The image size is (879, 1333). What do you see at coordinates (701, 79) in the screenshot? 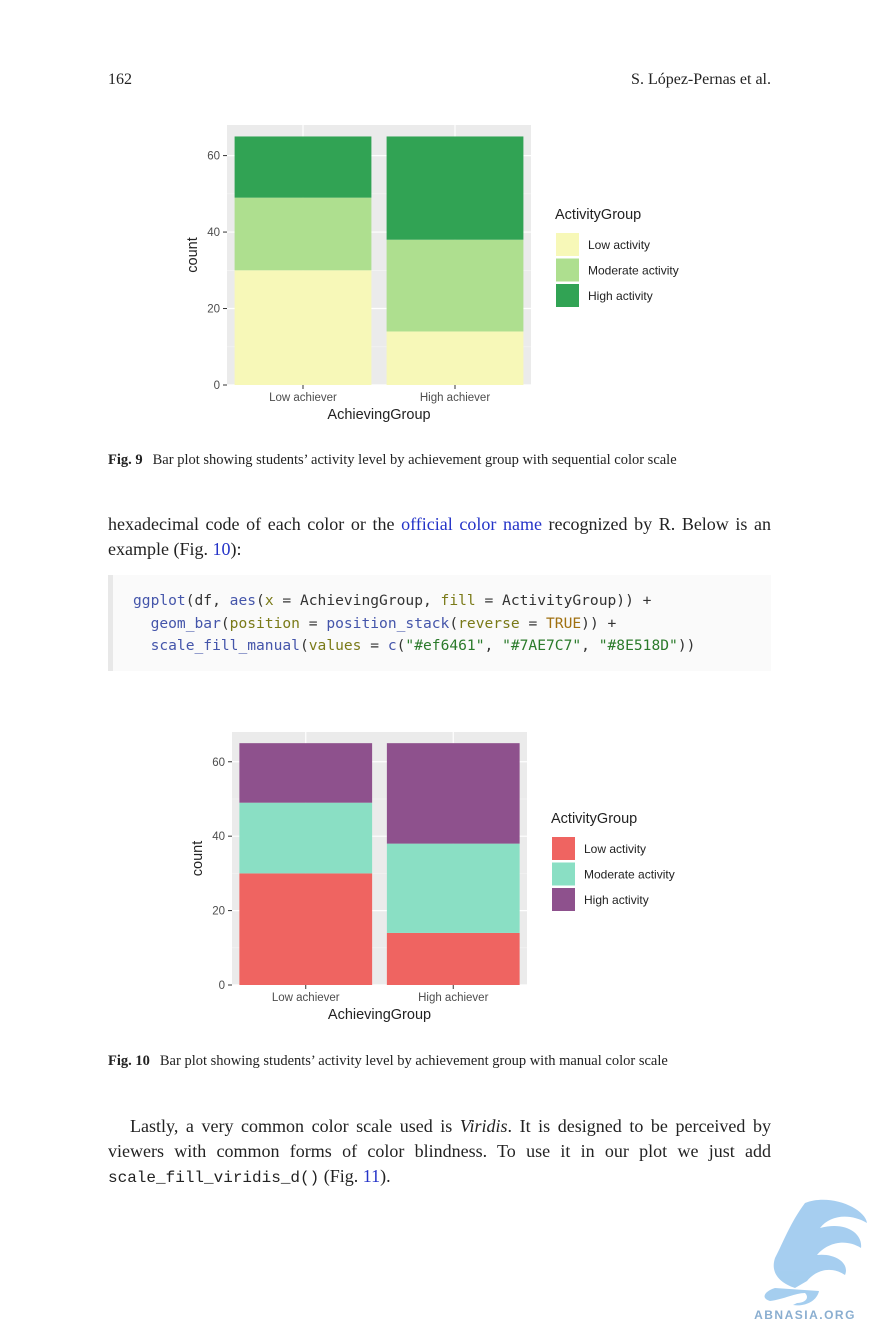
I see `running-header-authors: S. López-Pernas et al.` at bounding box center [701, 79].